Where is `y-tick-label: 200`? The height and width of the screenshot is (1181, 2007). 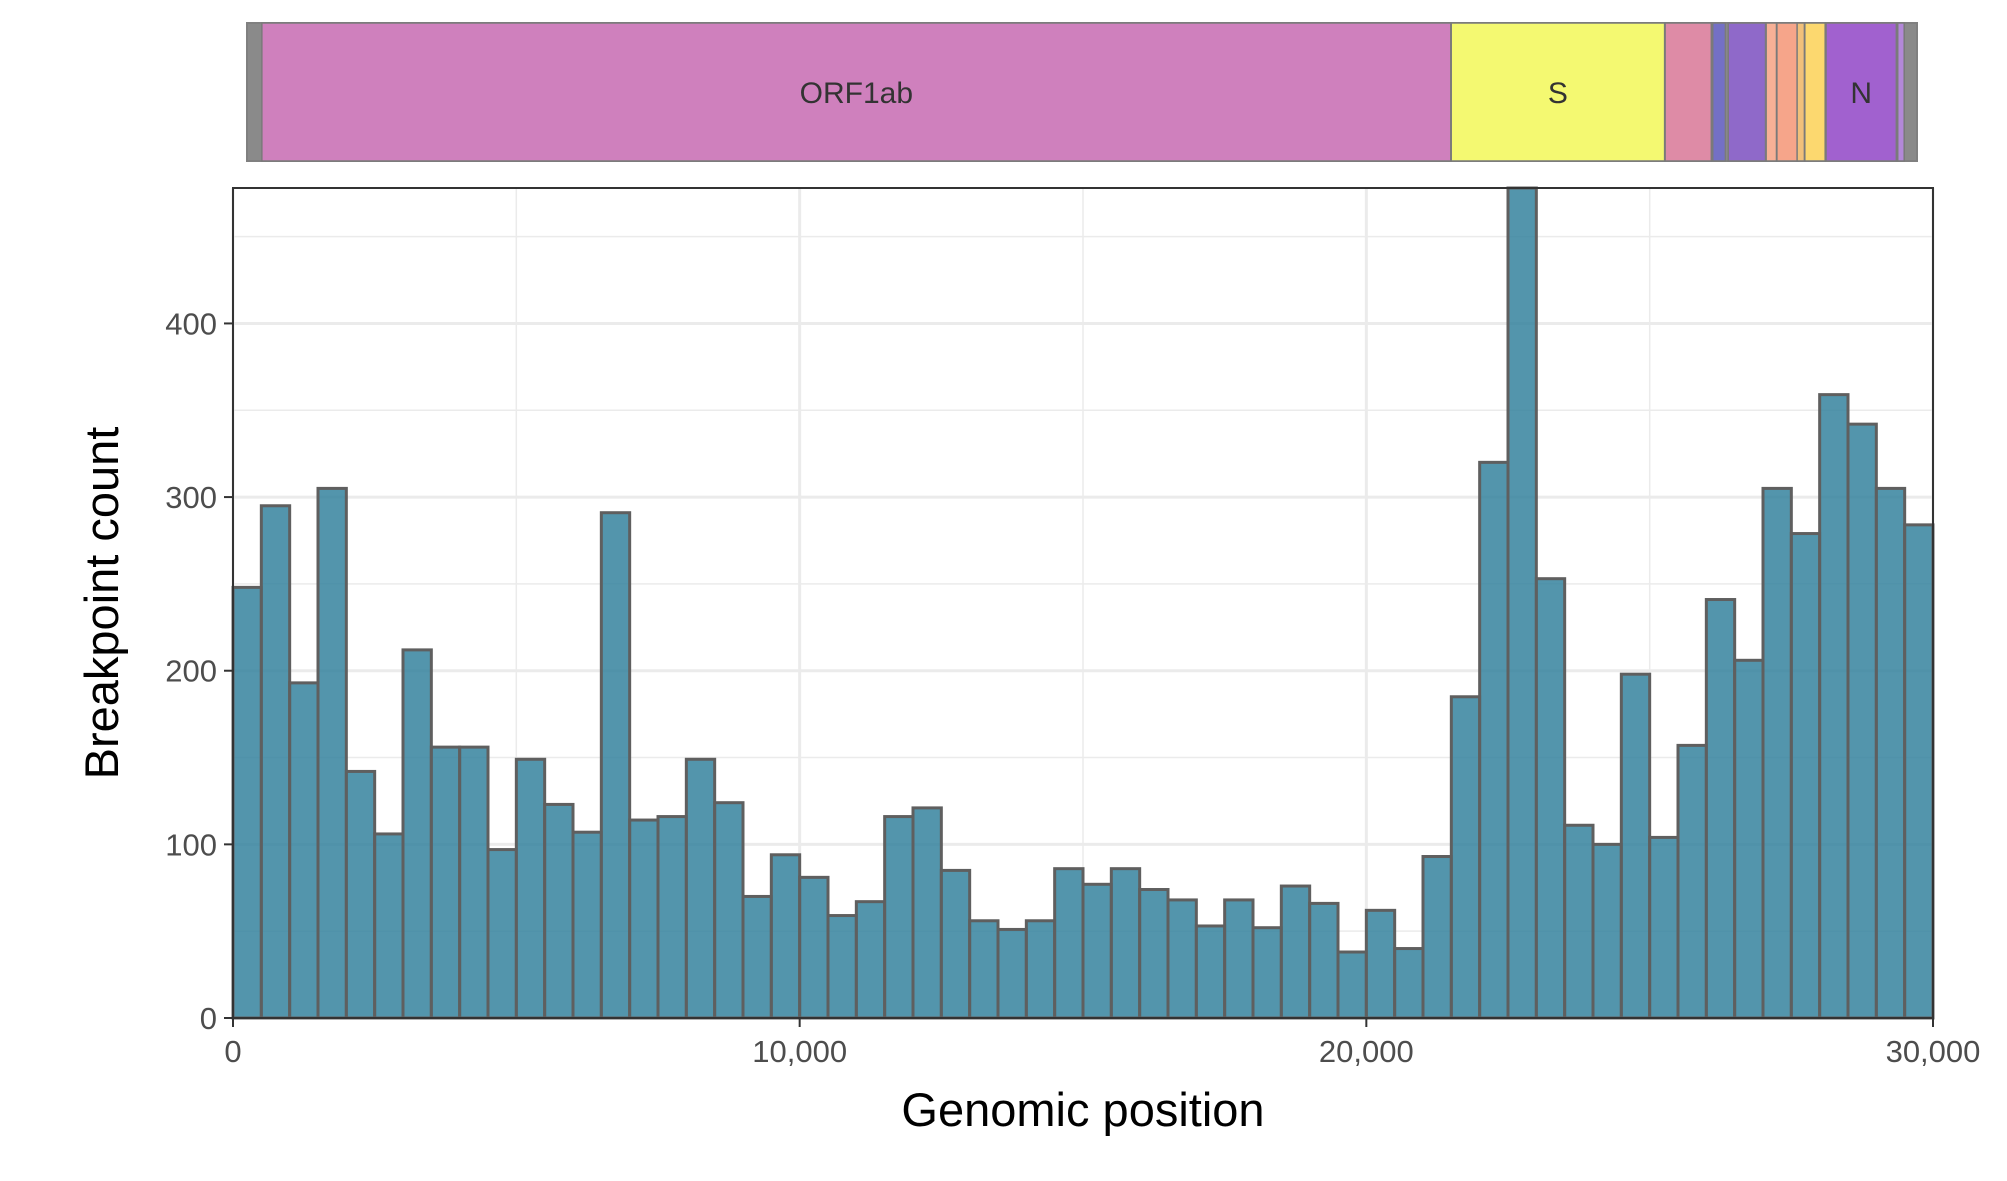 y-tick-label: 200 is located at coordinates (191, 671).